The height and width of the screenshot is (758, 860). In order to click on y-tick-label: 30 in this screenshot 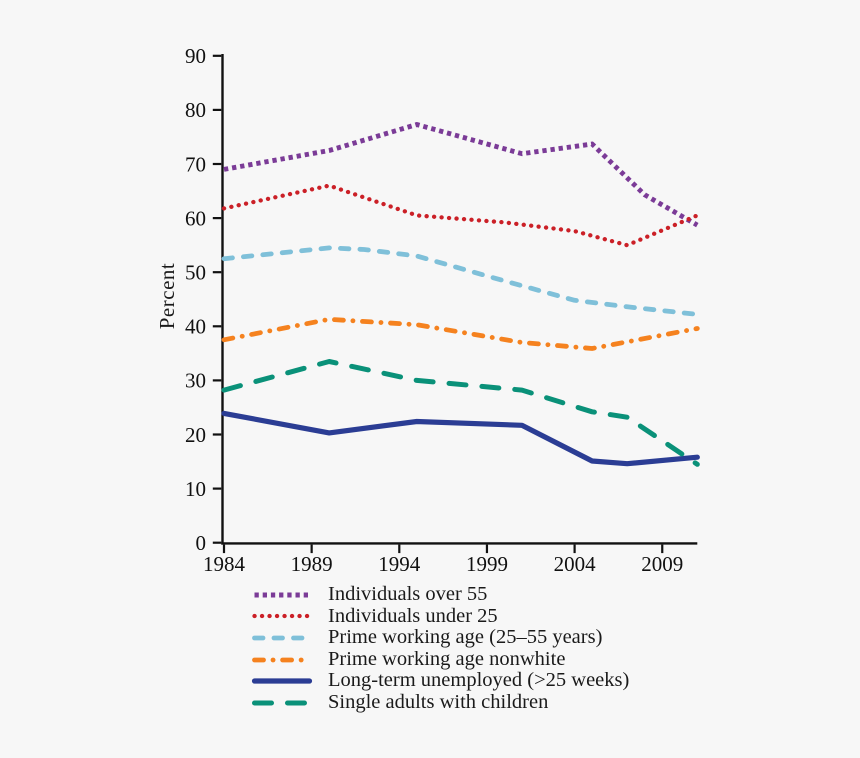, I will do `click(195, 381)`.